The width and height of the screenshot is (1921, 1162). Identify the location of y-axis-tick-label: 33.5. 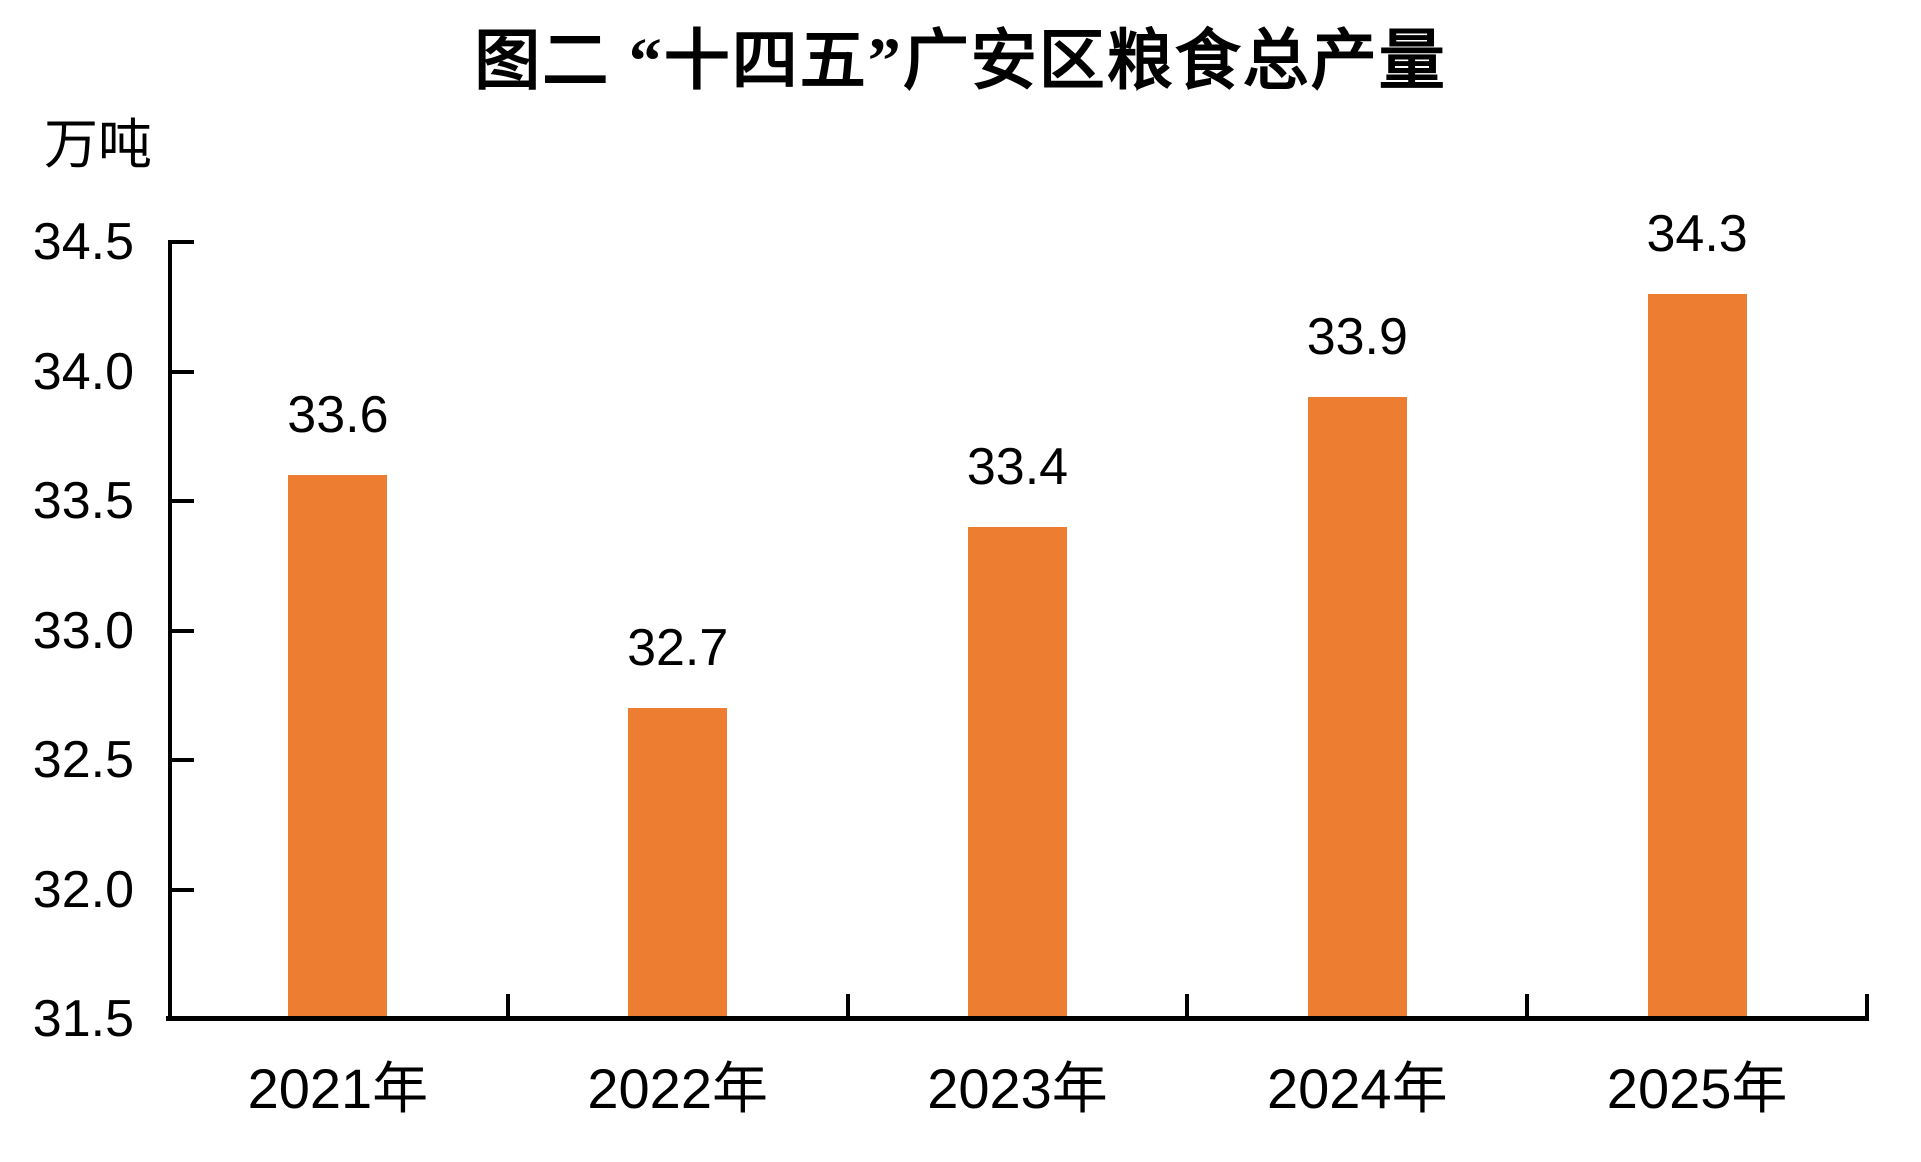
(83, 501).